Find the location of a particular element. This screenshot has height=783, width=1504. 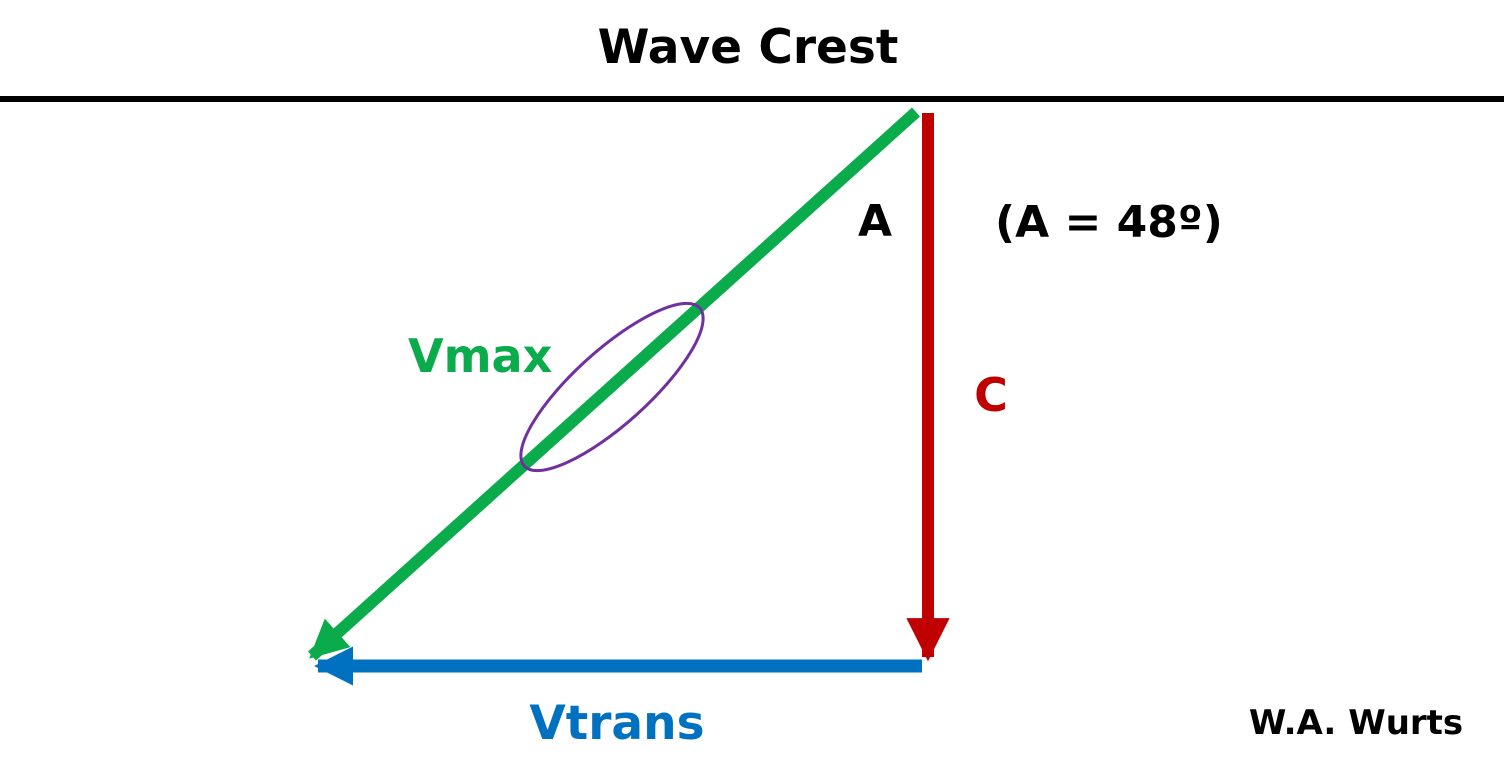

angle-value-note: (A = 48º) is located at coordinates (1109, 222).